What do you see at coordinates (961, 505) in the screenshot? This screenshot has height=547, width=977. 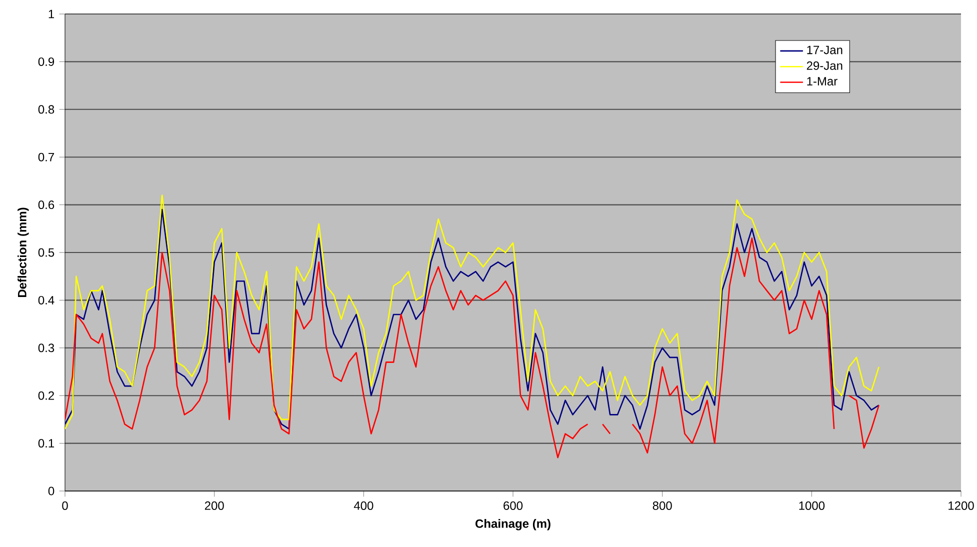 I see `x-tick-label: 1200` at bounding box center [961, 505].